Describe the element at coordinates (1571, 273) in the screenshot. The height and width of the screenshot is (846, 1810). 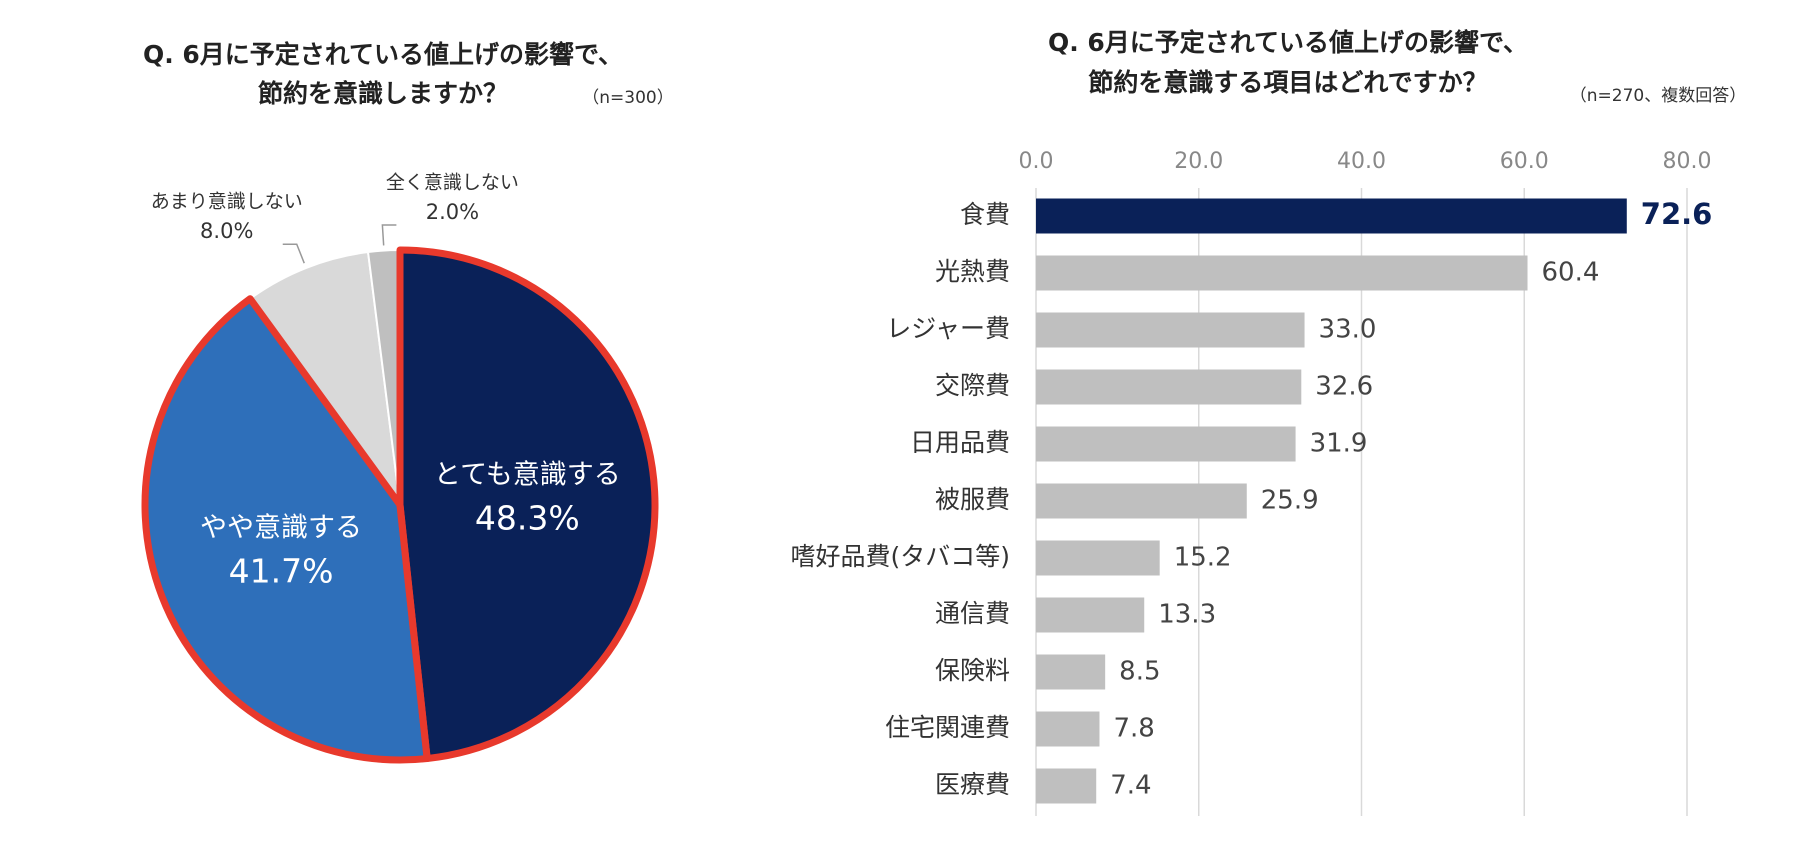
I see `value-label: 60.4` at that location.